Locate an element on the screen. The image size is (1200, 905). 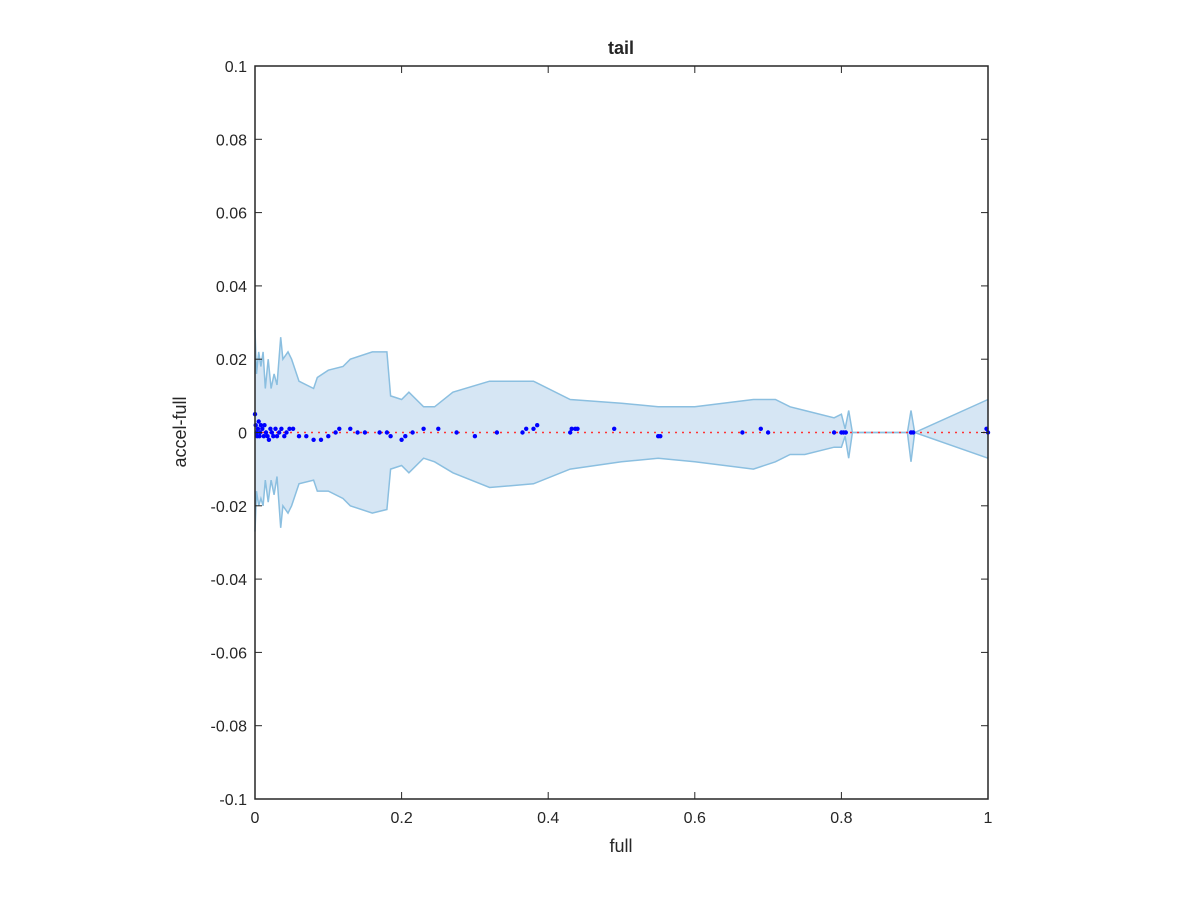
data-points-layer is located at coordinates (621, 427).